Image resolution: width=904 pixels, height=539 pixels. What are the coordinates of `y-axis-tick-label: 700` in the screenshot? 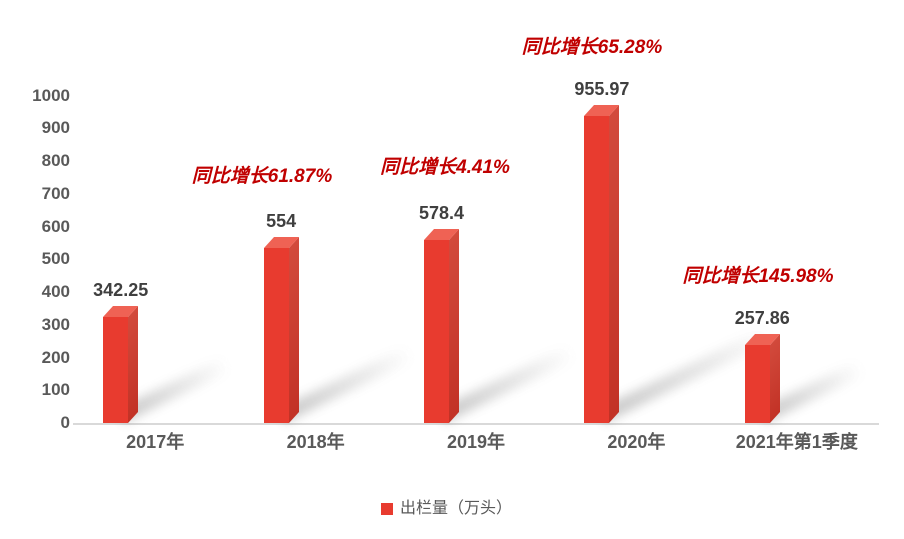 It's located at (55, 193).